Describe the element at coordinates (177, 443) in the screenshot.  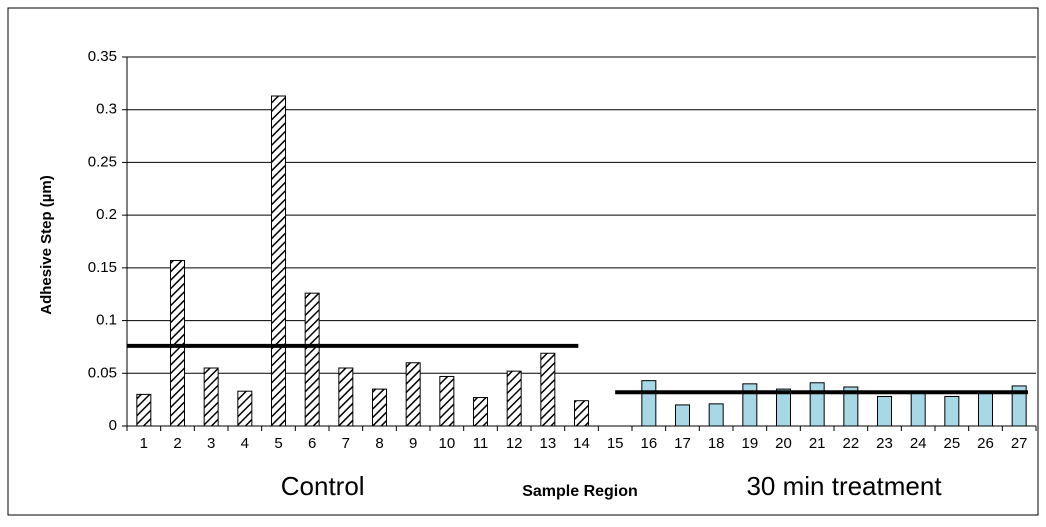
I see `x-tick-label: 2` at that location.